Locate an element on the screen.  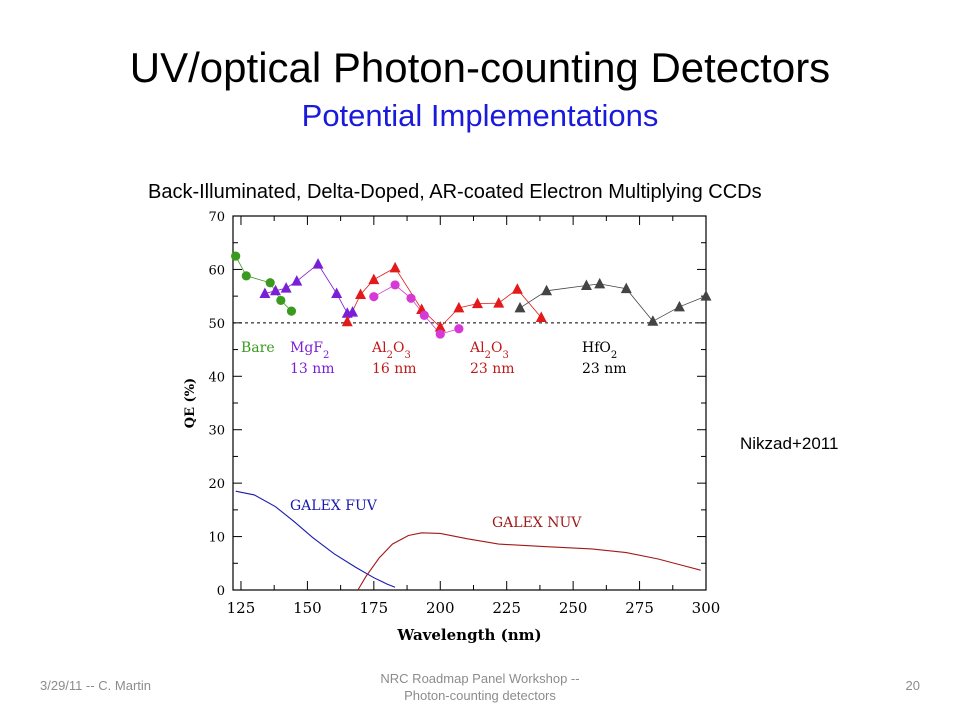
y-tick-label: 0 is located at coordinates (221, 591).